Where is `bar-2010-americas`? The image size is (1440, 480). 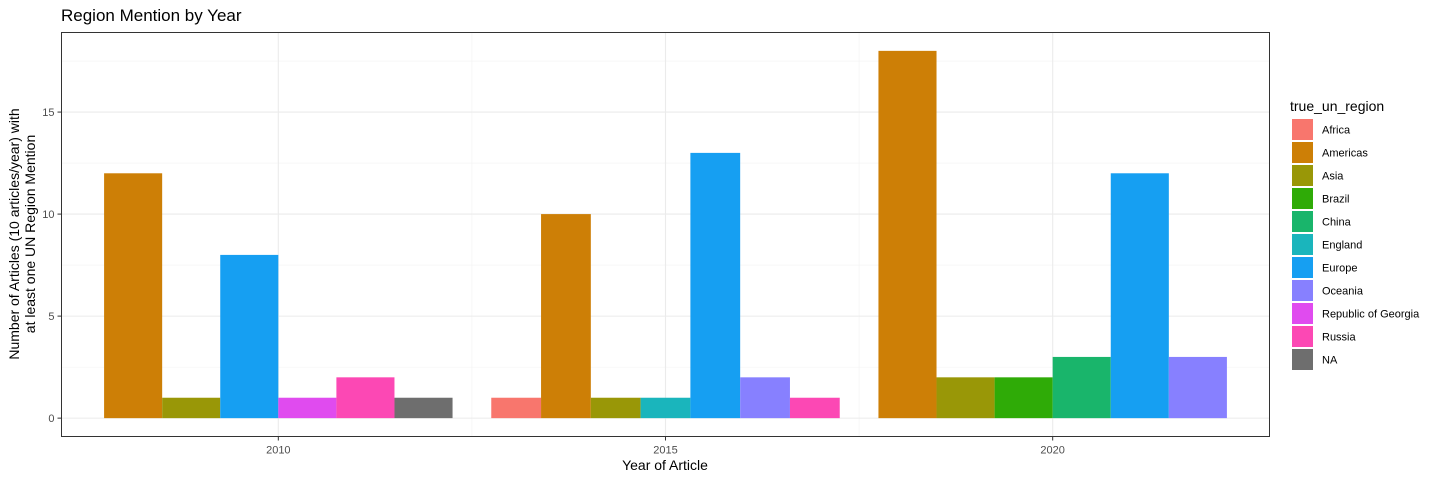
bar-2010-americas is located at coordinates (133, 296).